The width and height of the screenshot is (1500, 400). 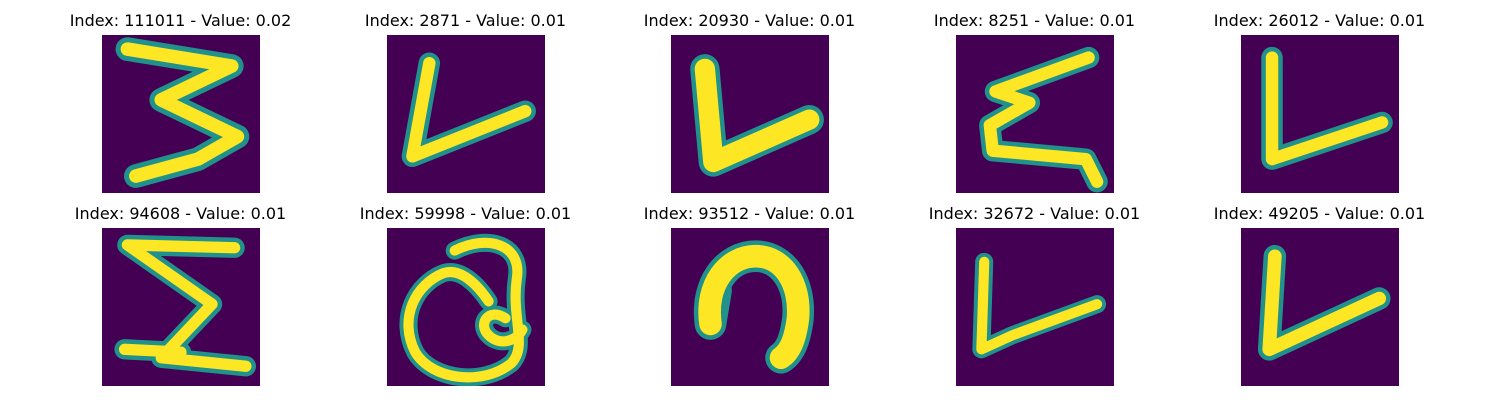 I want to click on panel-title: Index: 93512 - Value: 0.01, so click(x=749, y=213).